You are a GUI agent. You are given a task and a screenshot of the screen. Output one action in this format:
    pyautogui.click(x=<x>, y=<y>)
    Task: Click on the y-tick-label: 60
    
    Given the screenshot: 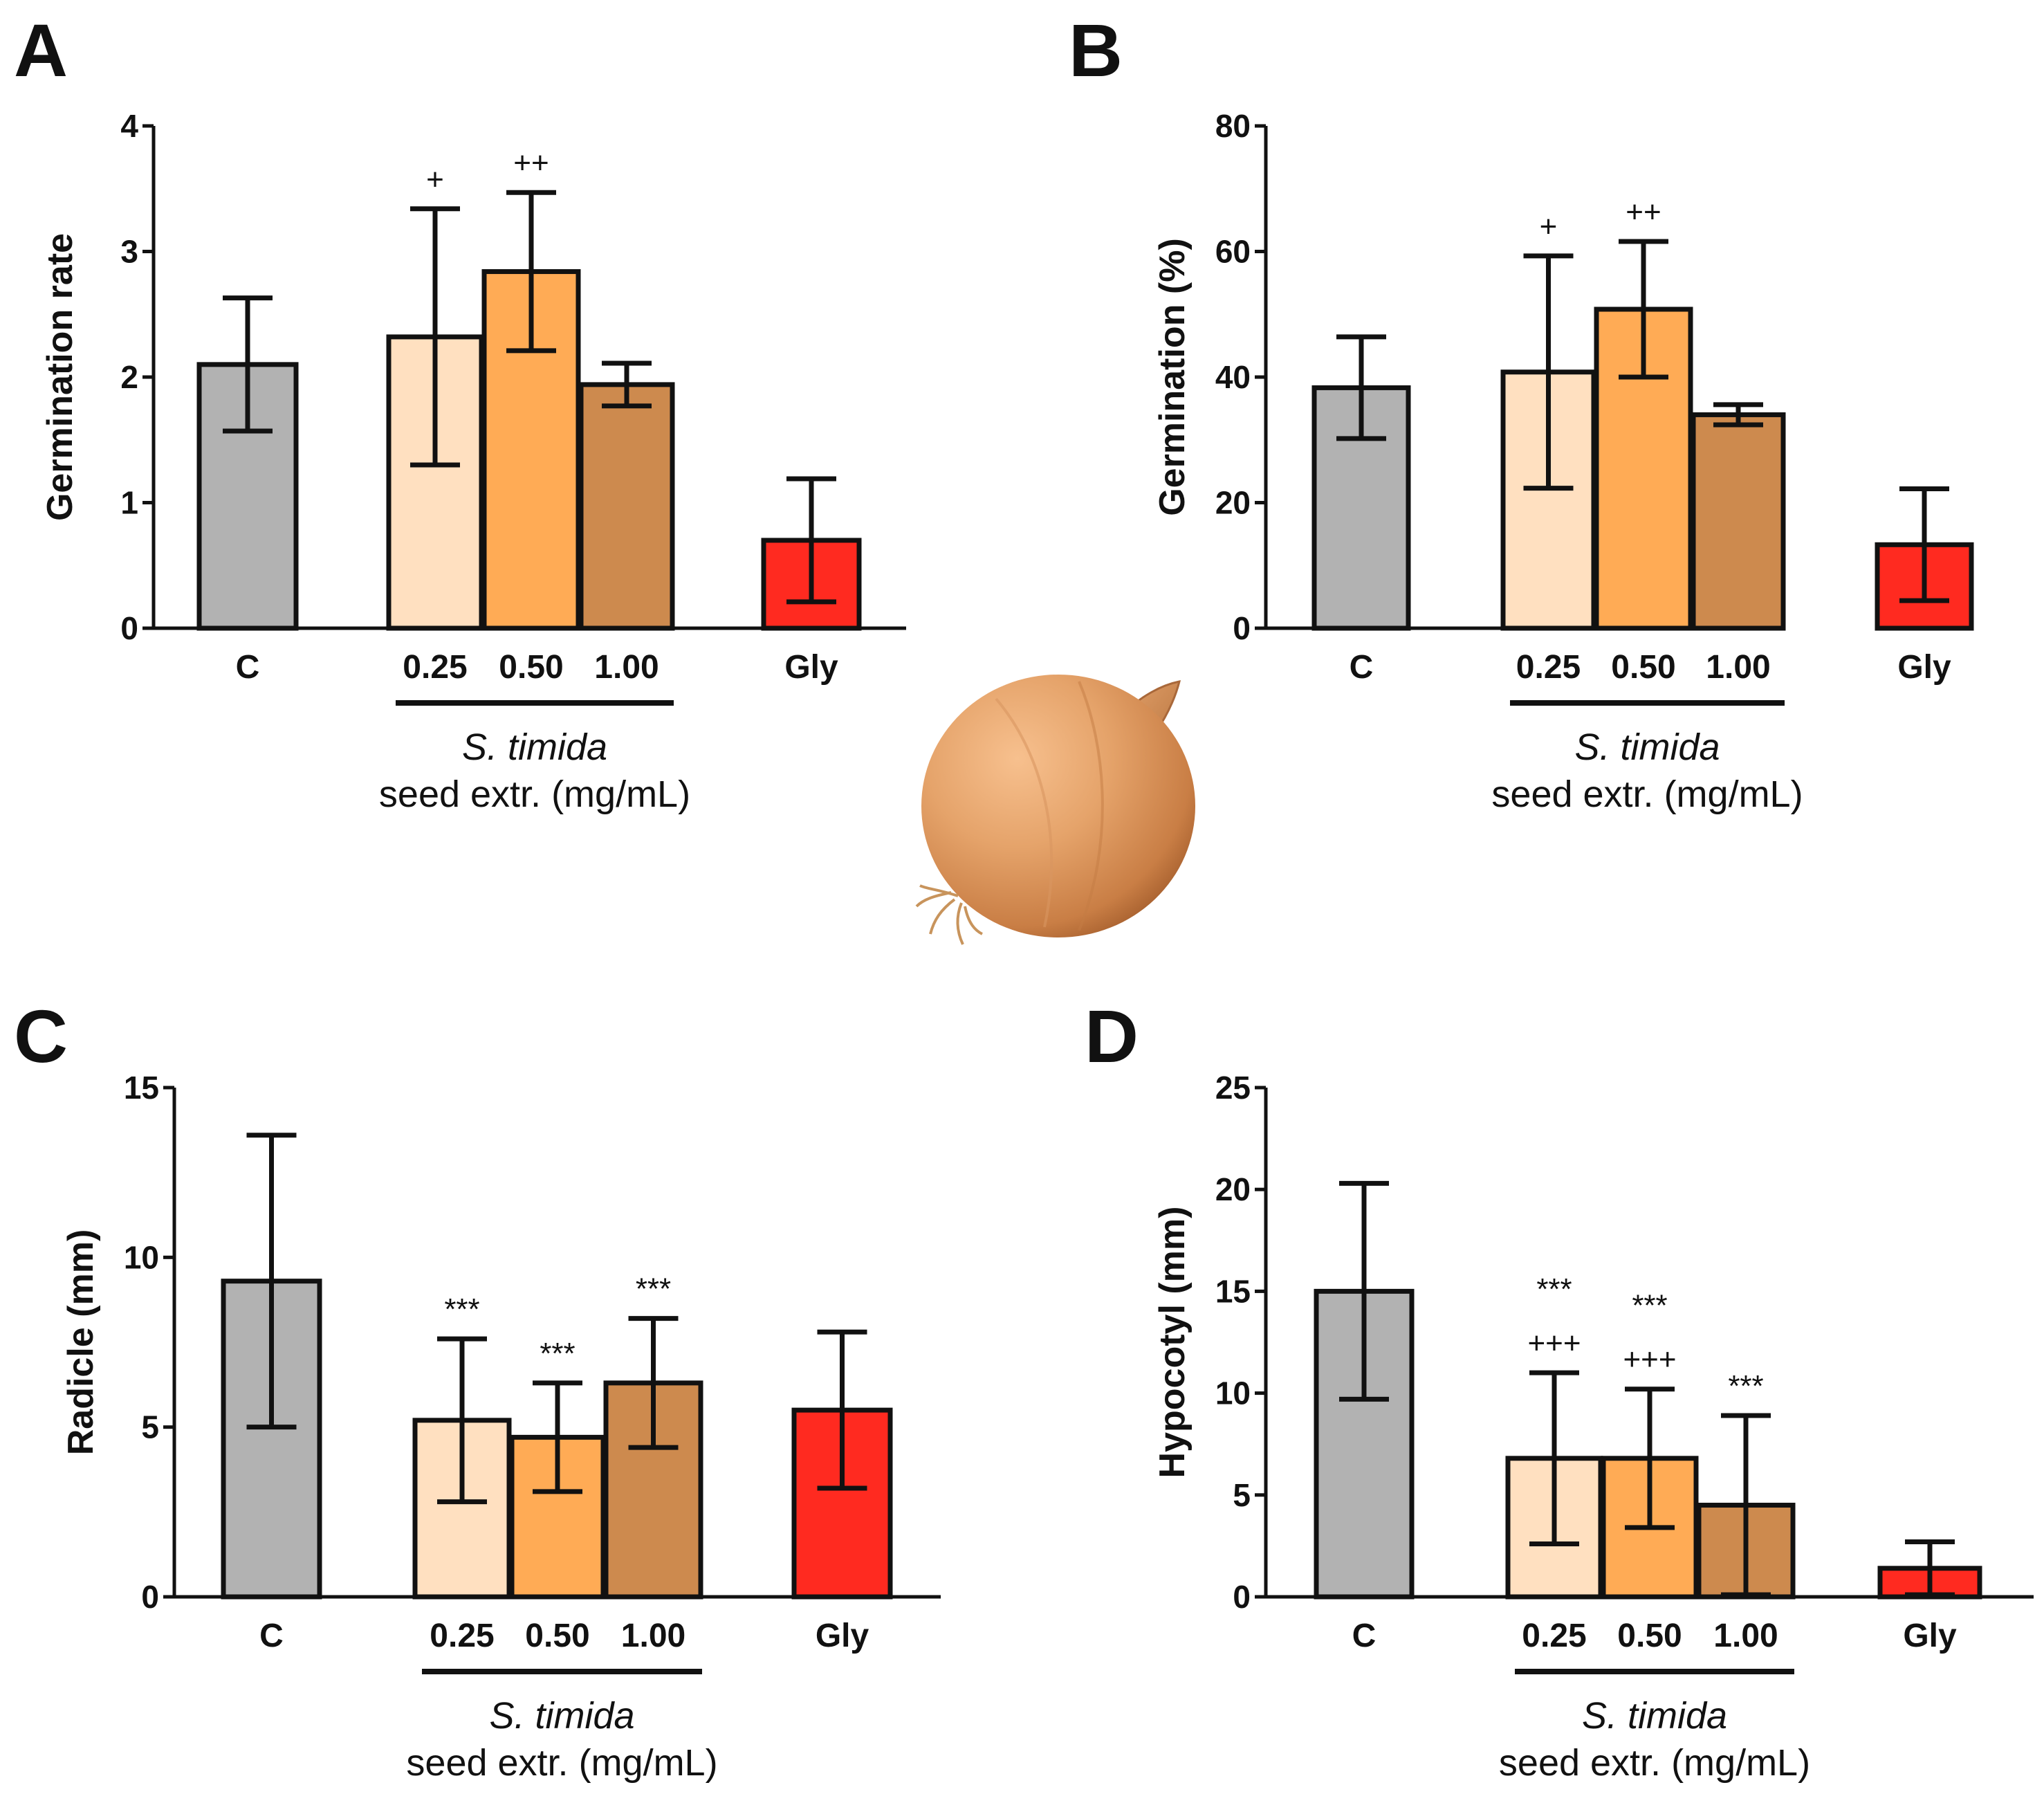 What is the action you would take?
    pyautogui.click(x=1233, y=252)
    